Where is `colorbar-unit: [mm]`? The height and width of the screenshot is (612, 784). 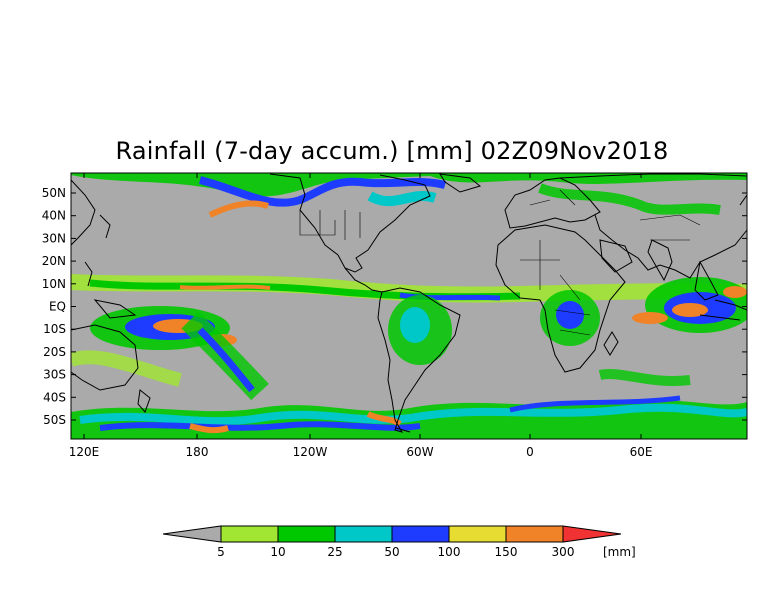 colorbar-unit: [mm] is located at coordinates (619, 552).